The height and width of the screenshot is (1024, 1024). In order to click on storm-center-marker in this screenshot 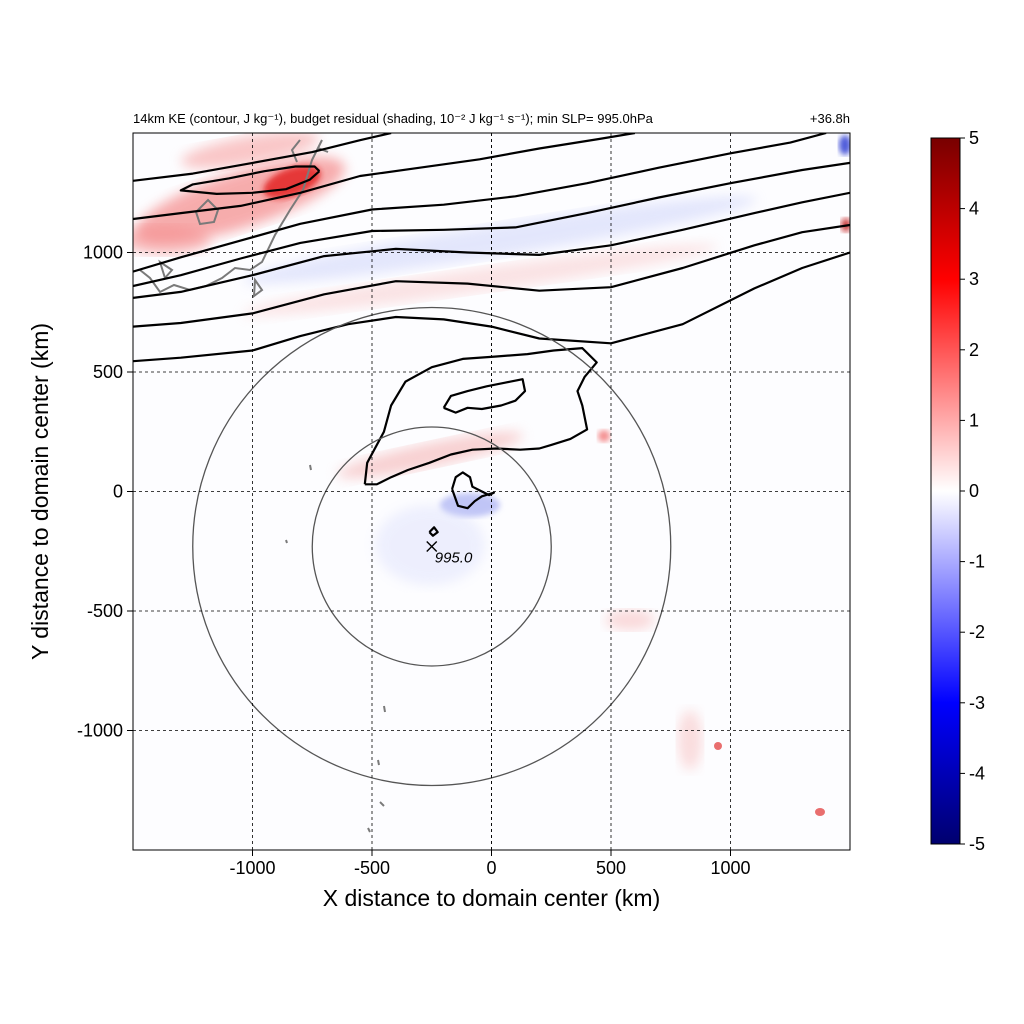, I will do `click(432, 546)`.